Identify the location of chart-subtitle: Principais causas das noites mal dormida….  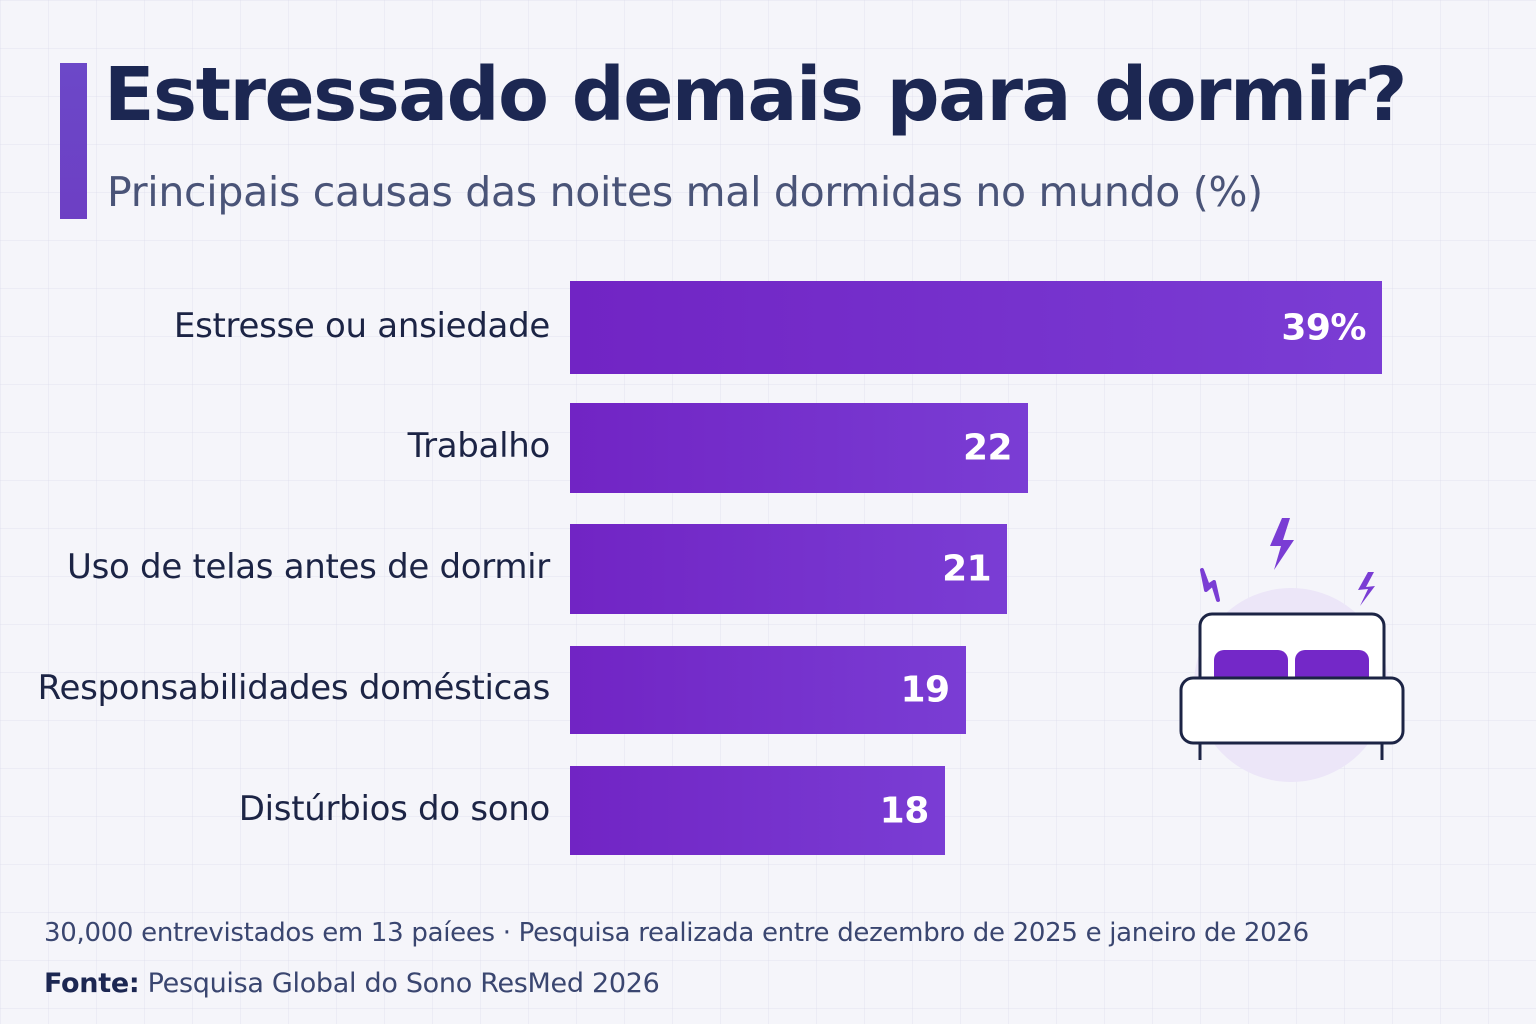
(685, 192).